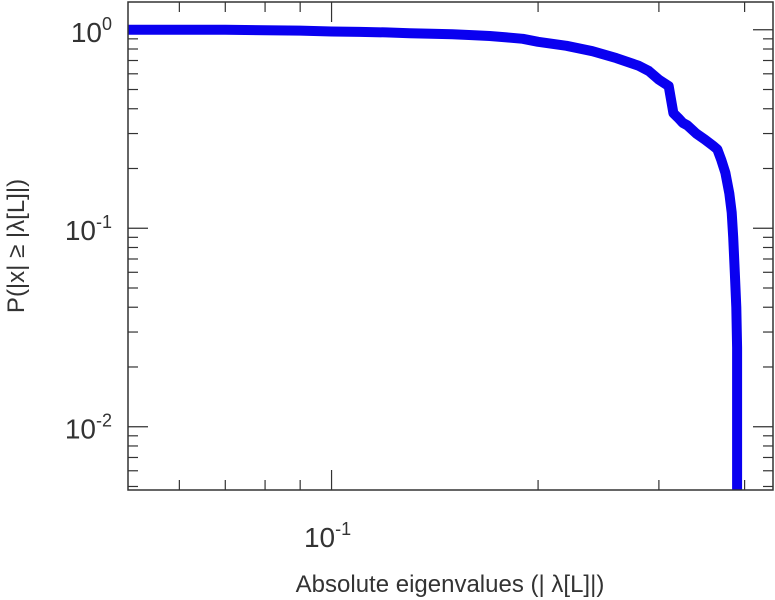  What do you see at coordinates (88, 229) in the screenshot?
I see `y-tick-label: 10⁻¹` at bounding box center [88, 229].